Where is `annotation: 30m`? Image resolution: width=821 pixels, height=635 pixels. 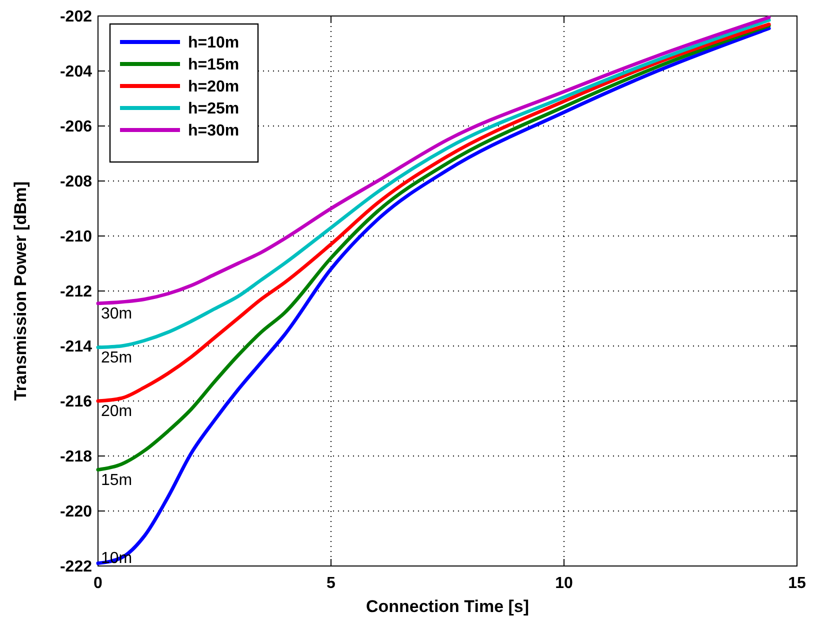
annotation: 30m is located at coordinates (116, 313).